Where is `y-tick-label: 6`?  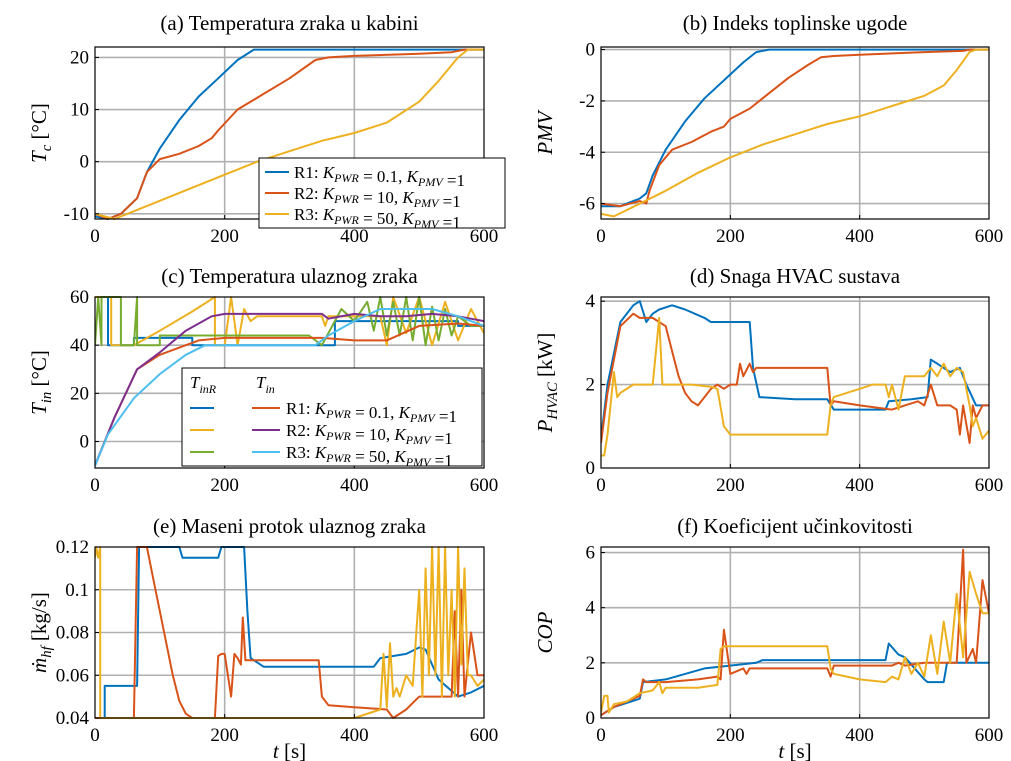 y-tick-label: 6 is located at coordinates (591, 553).